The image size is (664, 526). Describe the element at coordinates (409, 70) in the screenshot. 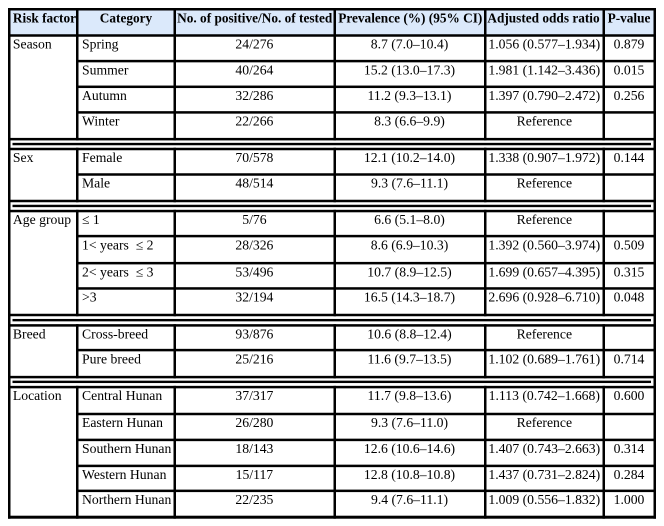

I see `svg-text: 15.2 (13.0–17.3)` at that location.